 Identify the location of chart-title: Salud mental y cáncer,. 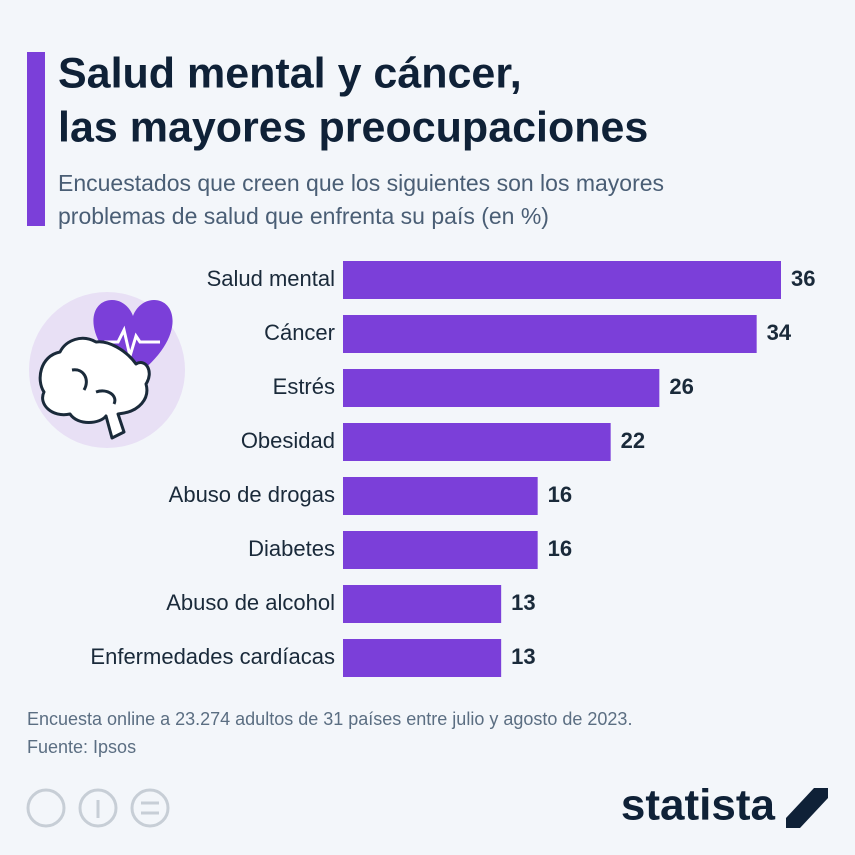
(290, 73).